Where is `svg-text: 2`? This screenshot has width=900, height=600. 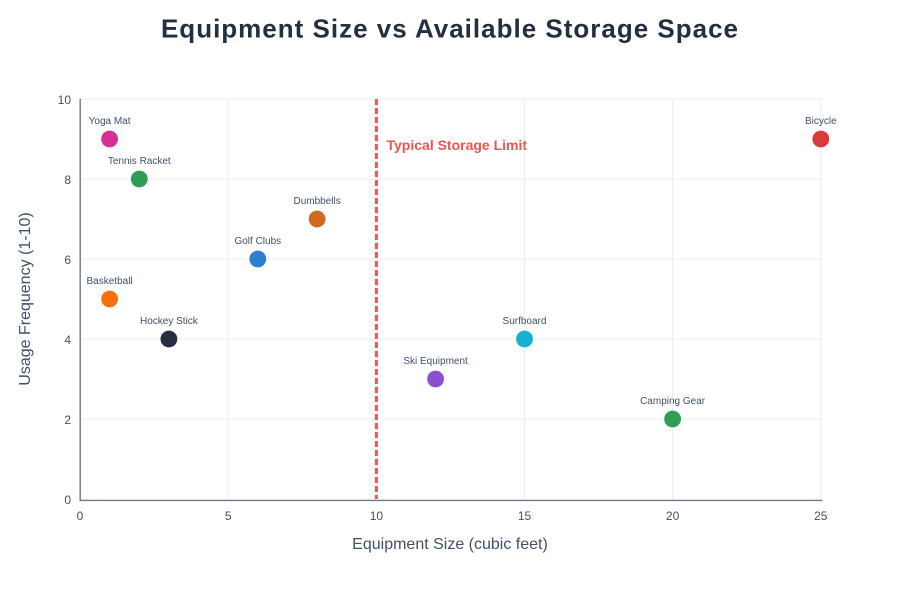
svg-text: 2 is located at coordinates (67, 420).